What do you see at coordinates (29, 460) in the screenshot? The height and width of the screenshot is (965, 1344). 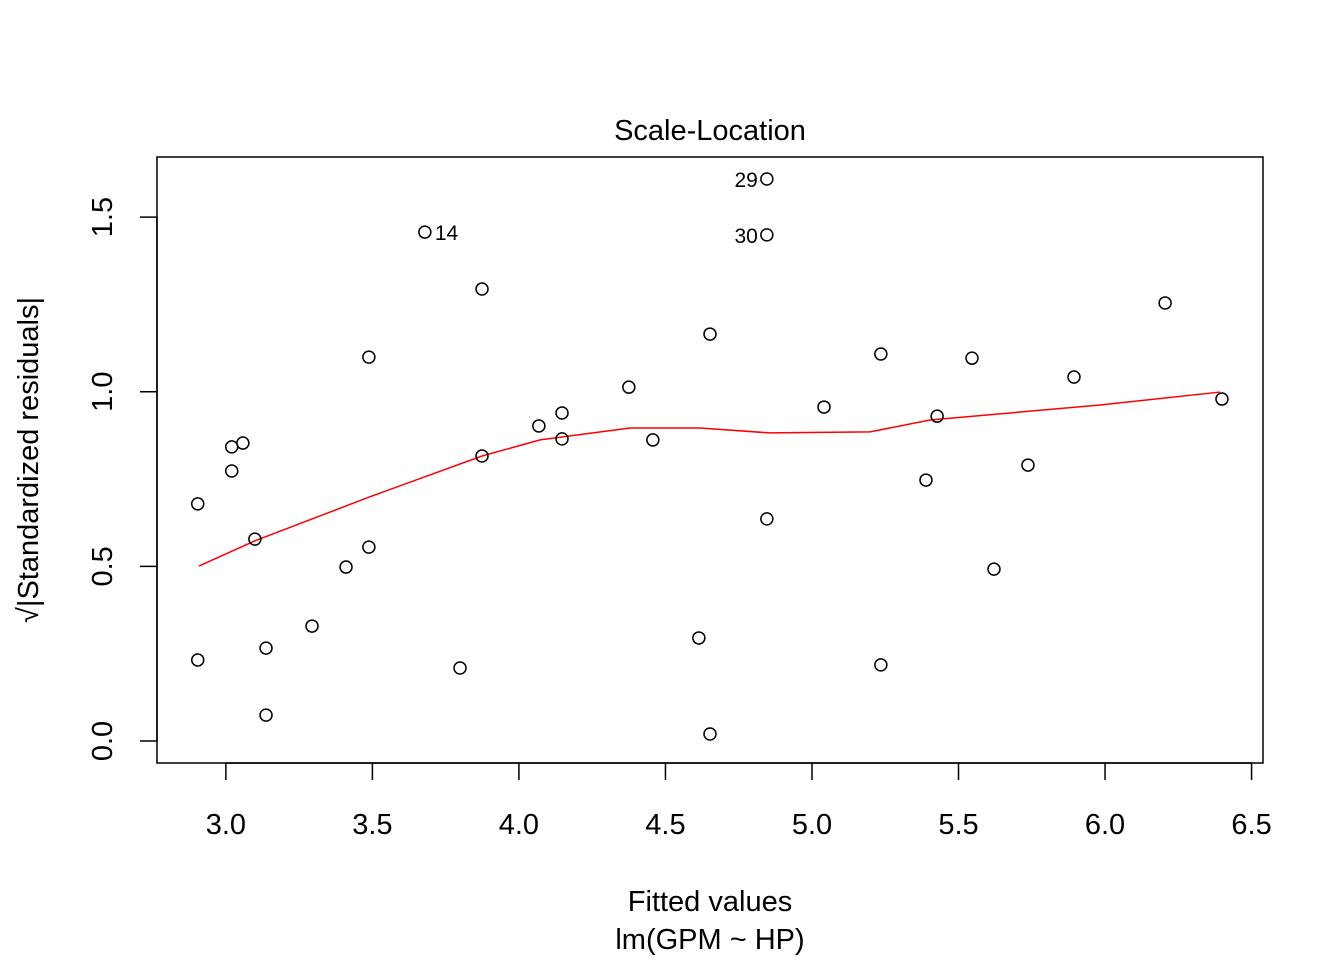 I see `y-axis-label: √|Standardized residuals|` at bounding box center [29, 460].